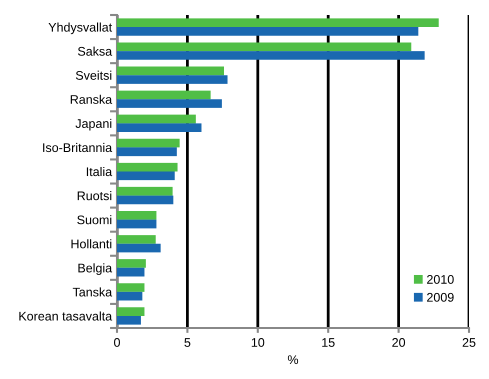 This screenshot has width=489, height=379. I want to click on y-tick-label: Ranska, so click(91, 99).